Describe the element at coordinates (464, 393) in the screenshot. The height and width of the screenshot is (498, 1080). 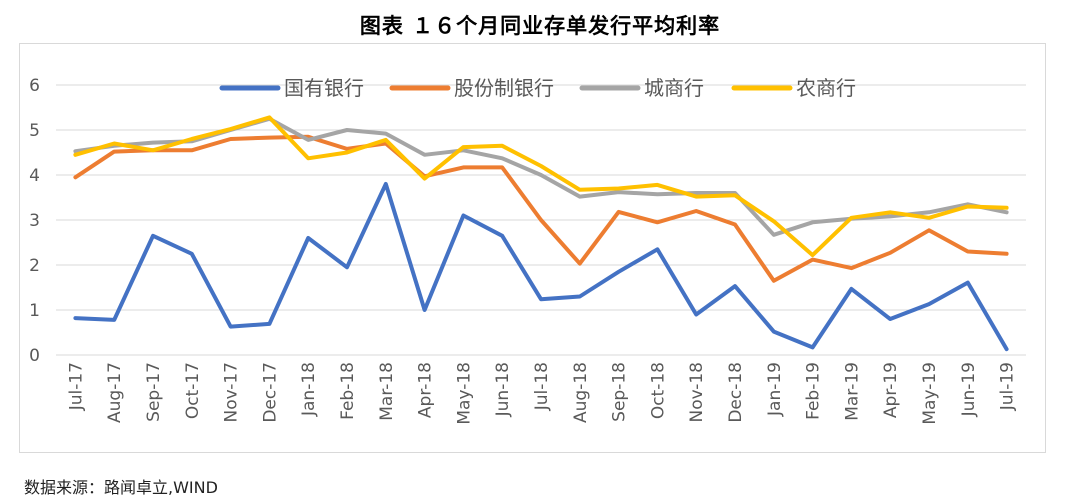
I see `x-tick-label: May-18` at that location.